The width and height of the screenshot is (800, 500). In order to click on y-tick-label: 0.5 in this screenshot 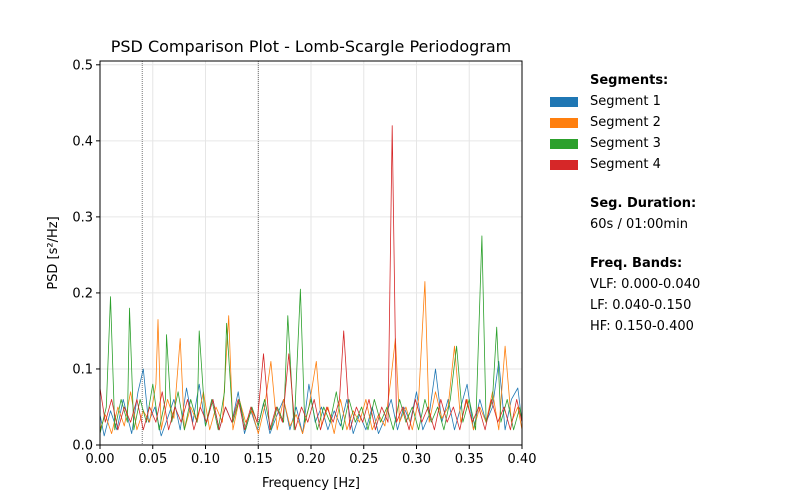, I will do `click(82, 65)`.